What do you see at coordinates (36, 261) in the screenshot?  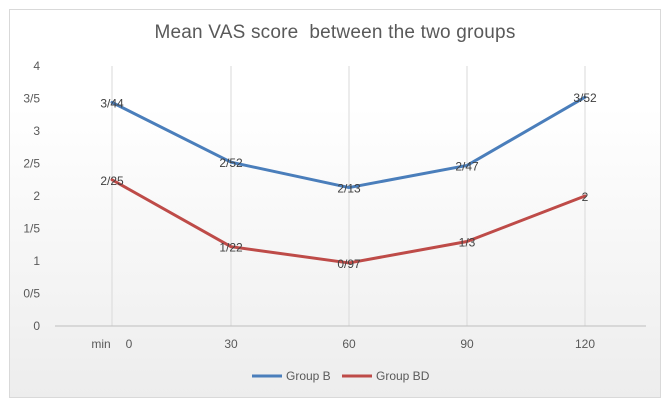 I see `y-tick-label: 1` at bounding box center [36, 261].